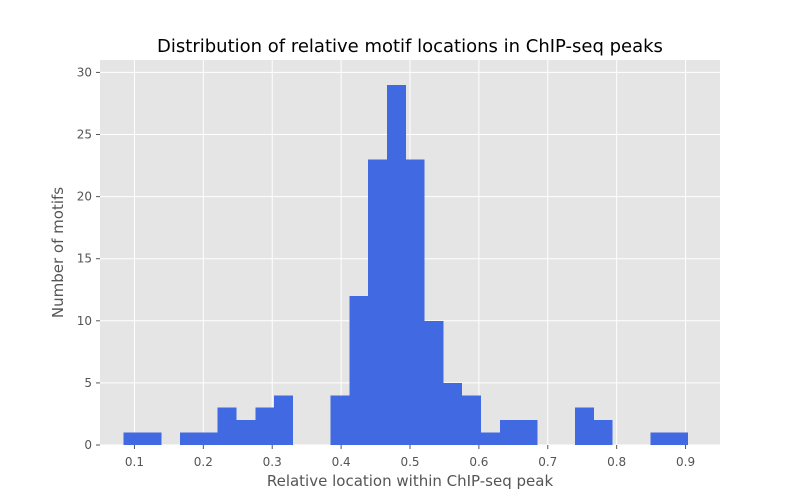 Image resolution: width=800 pixels, height=500 pixels. I want to click on x-tick-label: 0.6, so click(478, 462).